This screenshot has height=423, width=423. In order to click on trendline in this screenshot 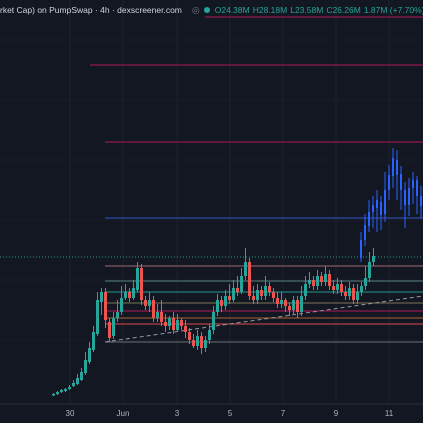, I will do `click(263, 319)`.